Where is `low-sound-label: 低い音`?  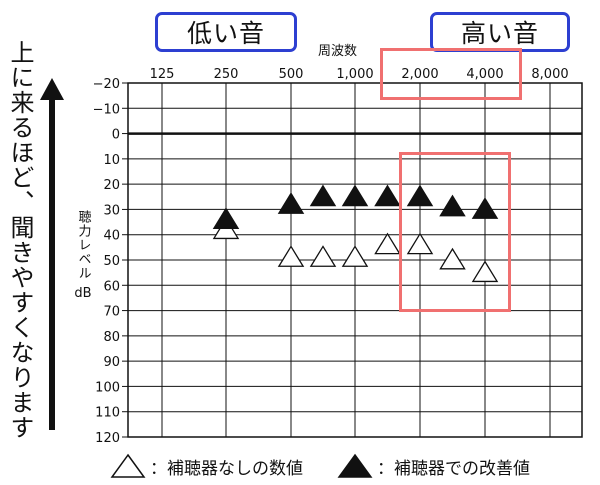 low-sound-label: 低い音 is located at coordinates (226, 32).